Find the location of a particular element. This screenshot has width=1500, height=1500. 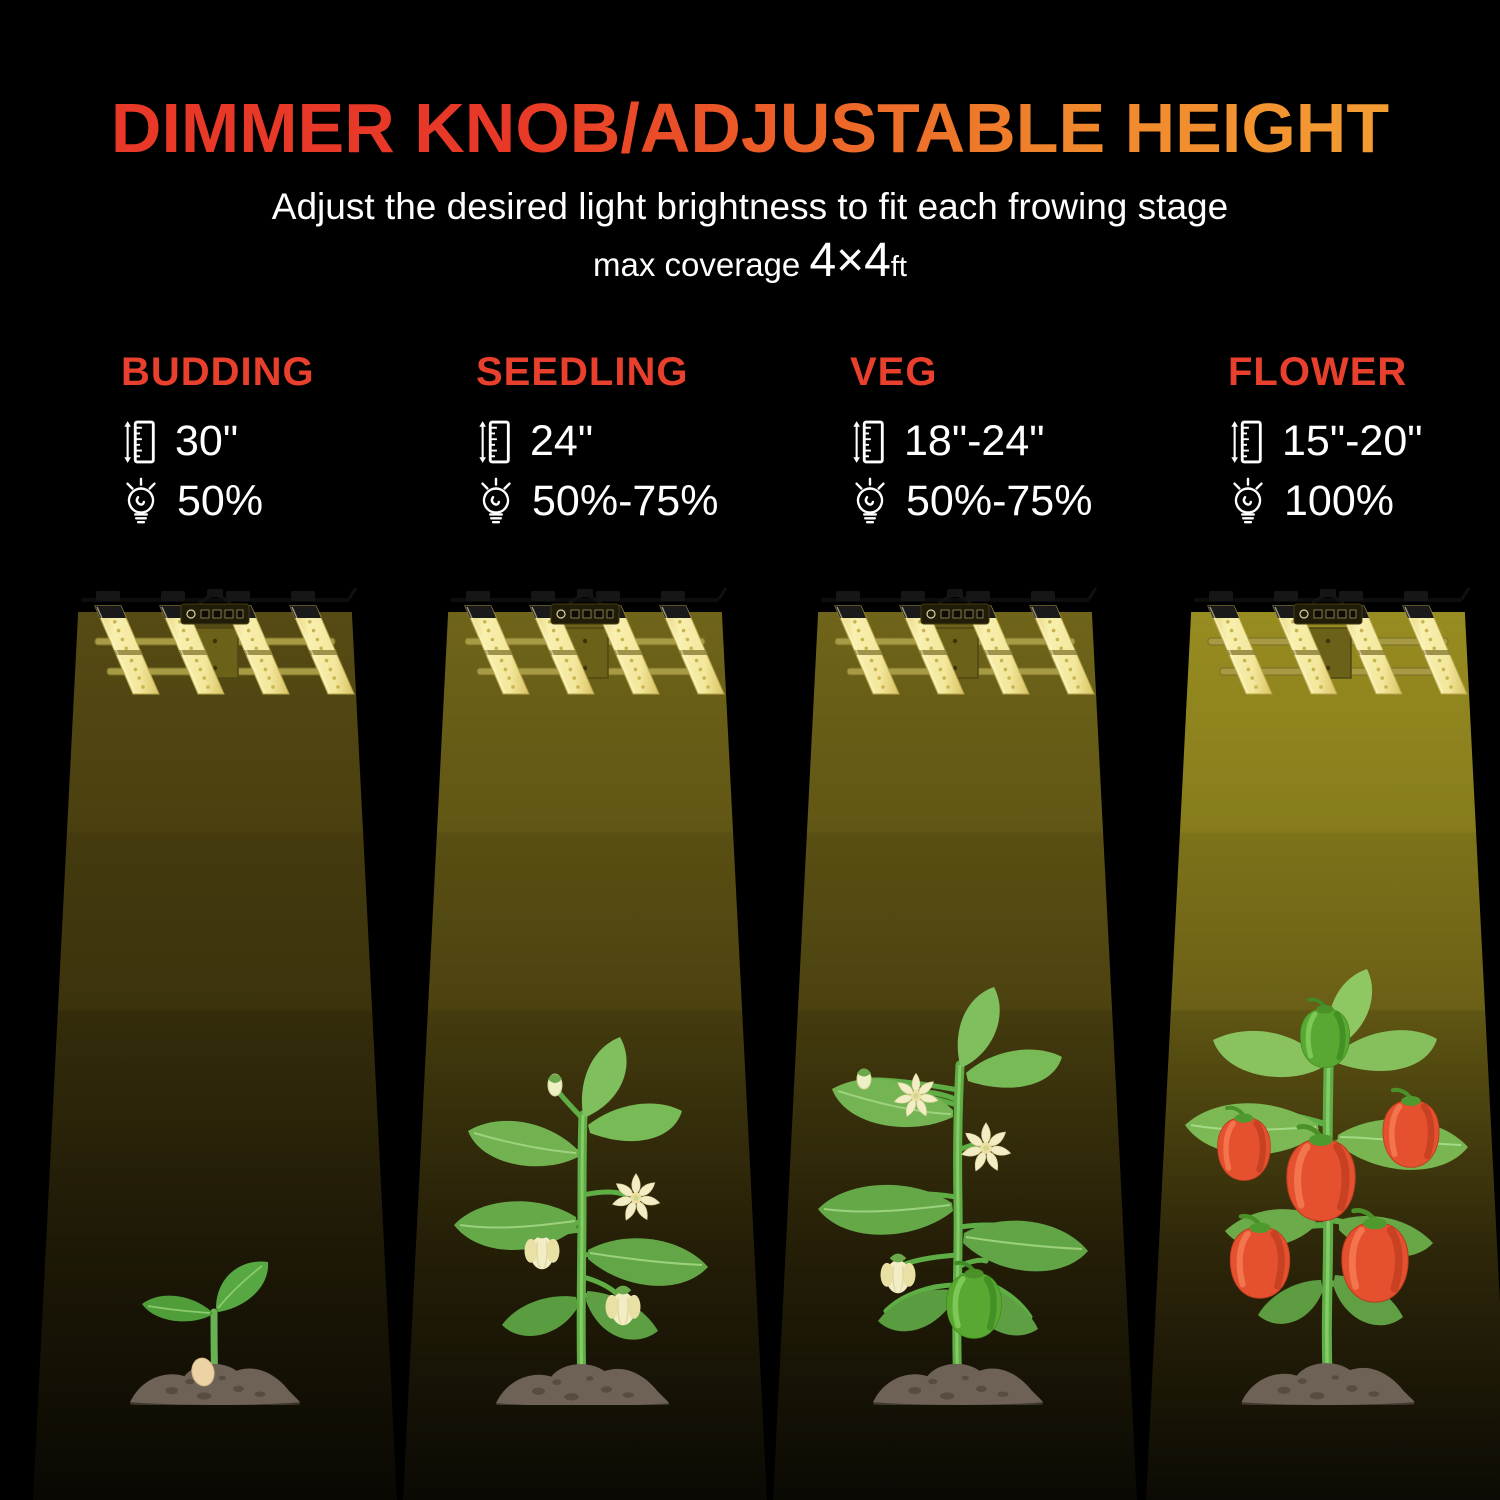

plant-flower is located at coordinates (1326, 1187).